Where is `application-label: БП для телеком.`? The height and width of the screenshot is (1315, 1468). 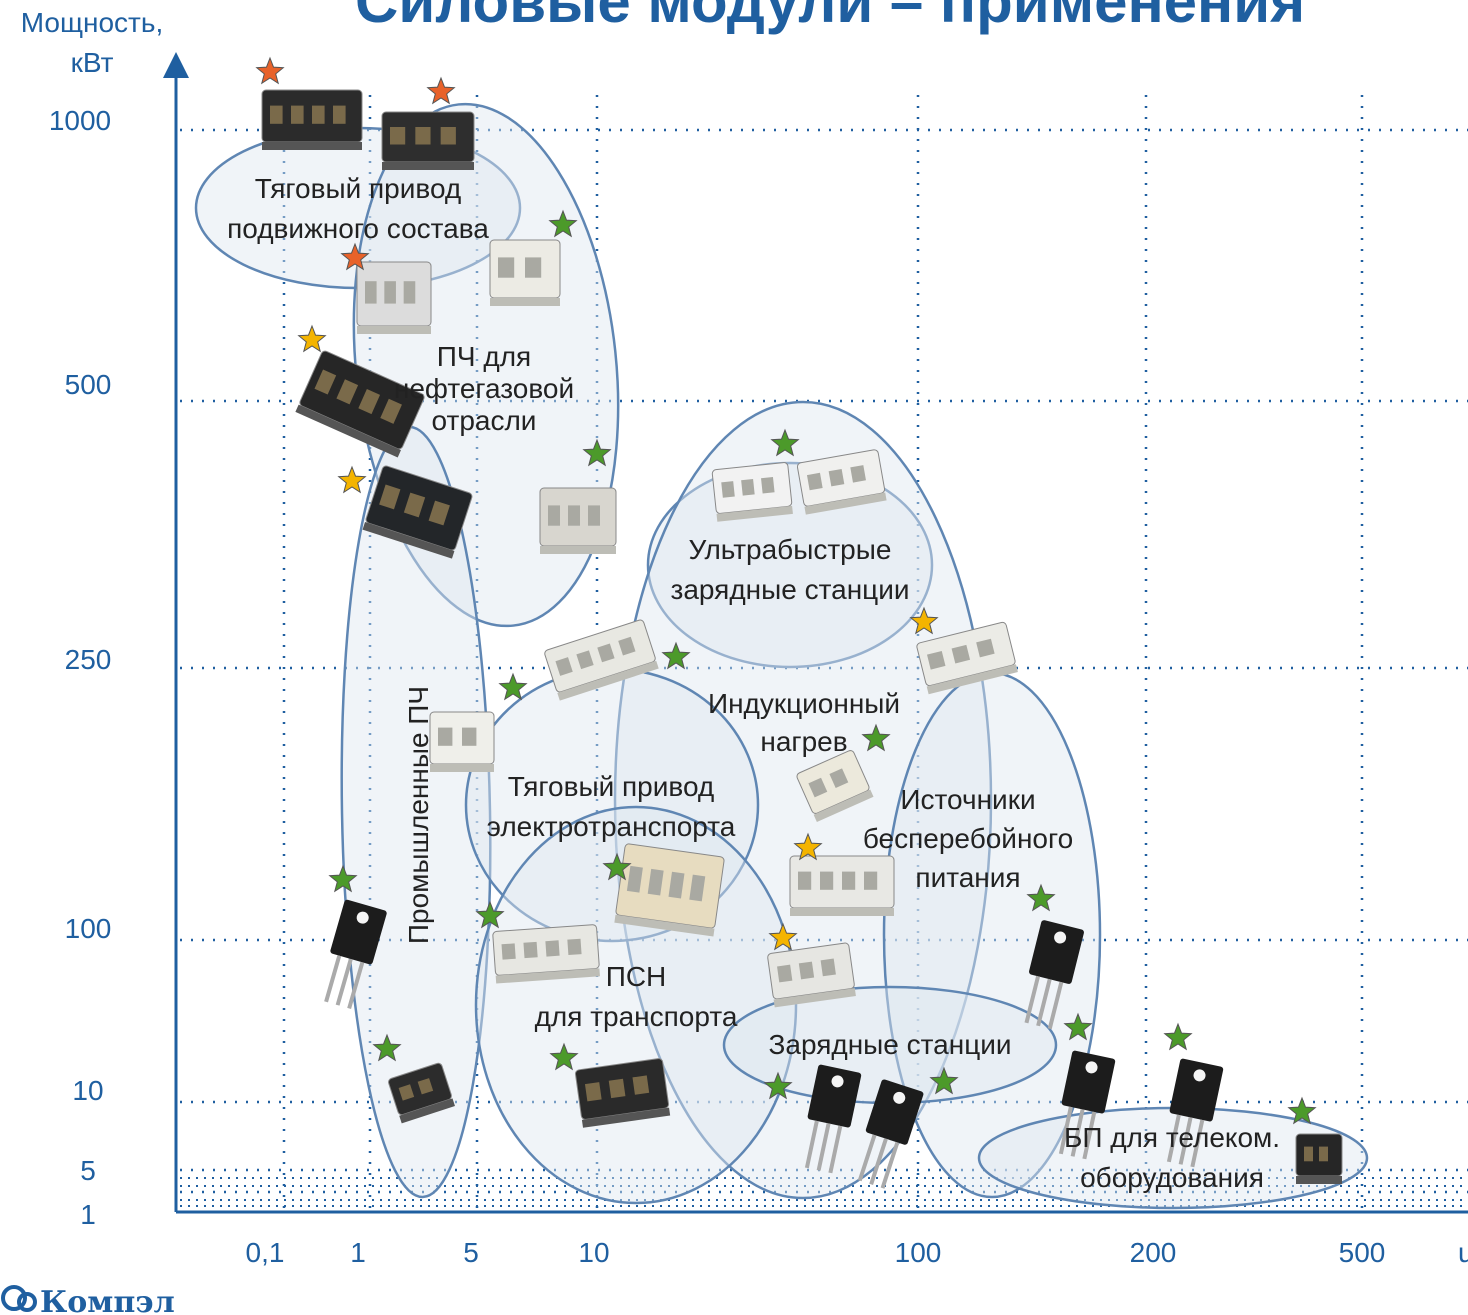
application-label: БП для телеком. is located at coordinates (1172, 1137).